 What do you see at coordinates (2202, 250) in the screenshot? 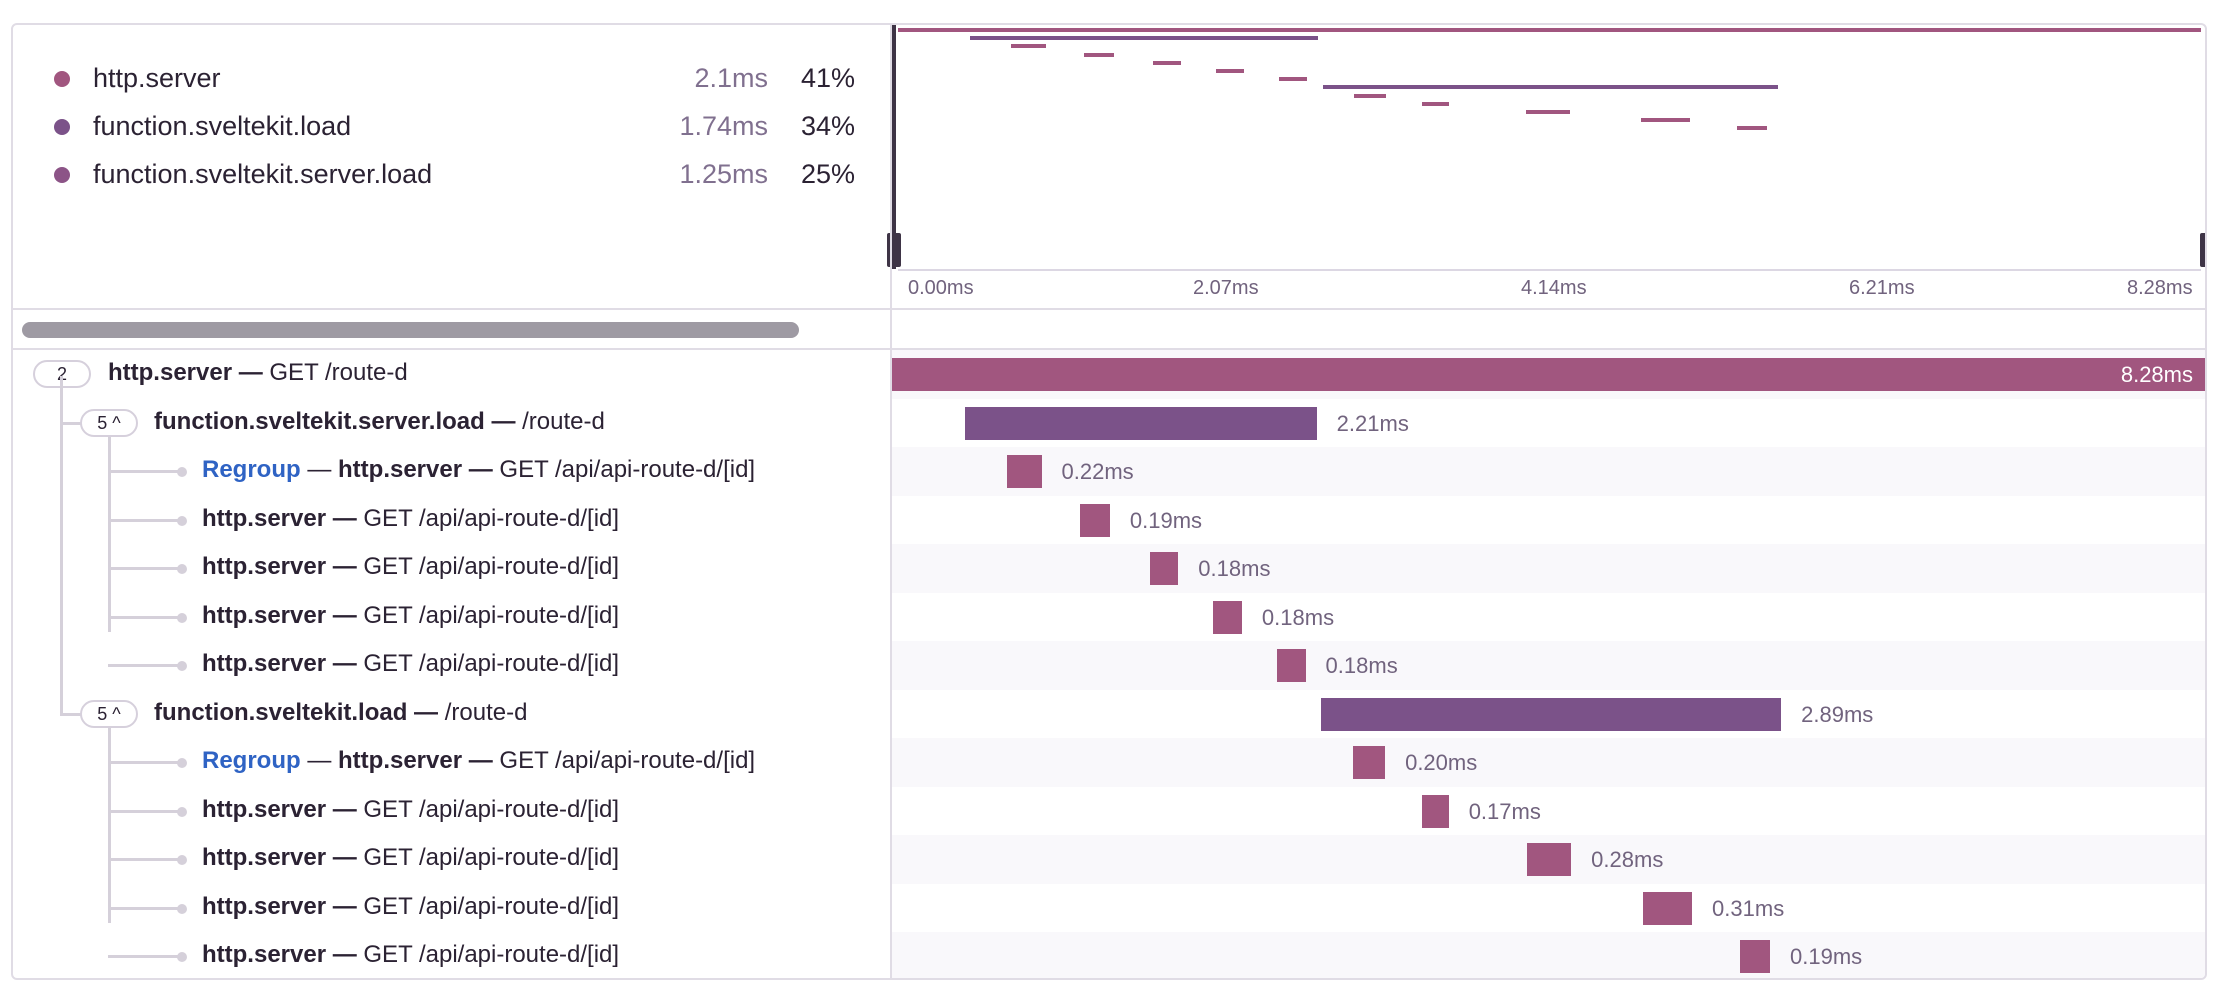
I see `minimap-right-grip-icon` at bounding box center [2202, 250].